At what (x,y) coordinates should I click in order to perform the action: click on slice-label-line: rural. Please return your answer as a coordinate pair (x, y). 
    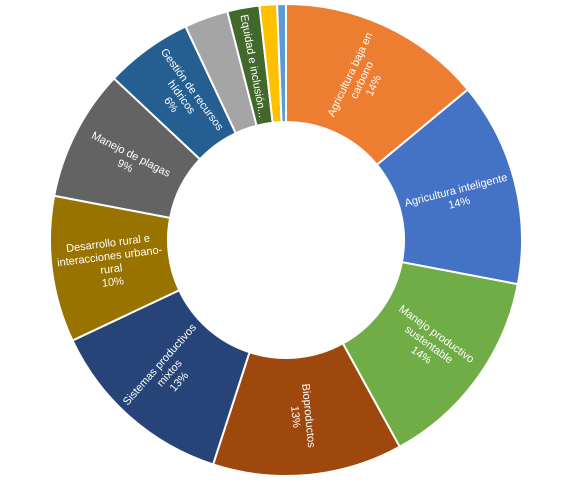
    Looking at the image, I should click on (111, 269).